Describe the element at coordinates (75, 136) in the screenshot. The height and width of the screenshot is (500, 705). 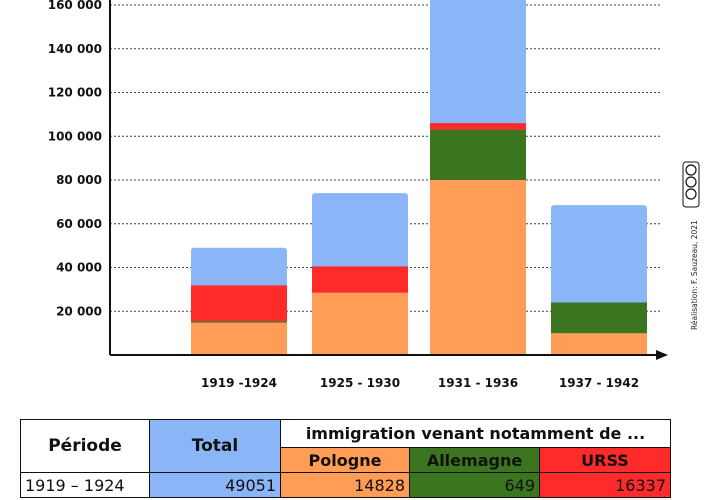
I see `y-tick-label: 100 000` at that location.